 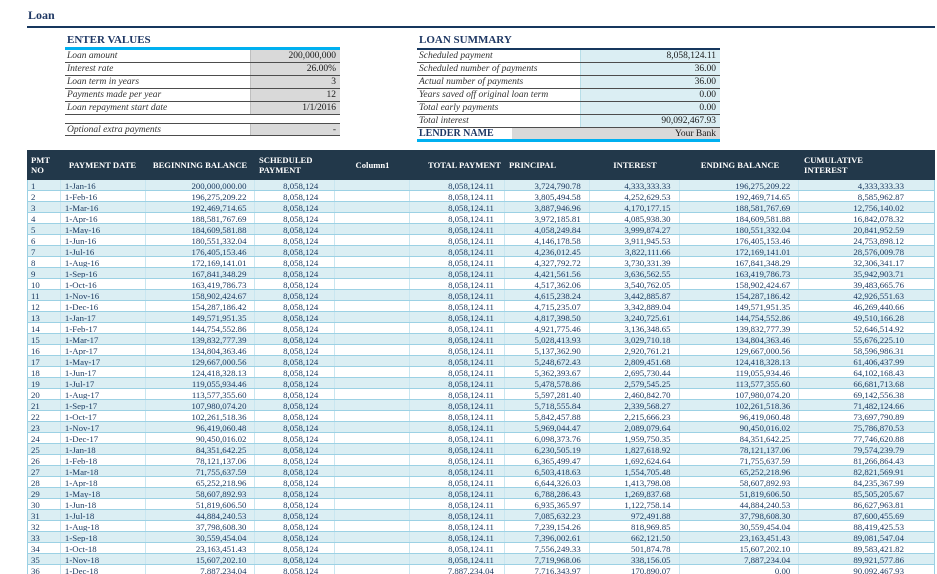 I want to click on cell-pmt-no: 18, so click(x=44, y=372).